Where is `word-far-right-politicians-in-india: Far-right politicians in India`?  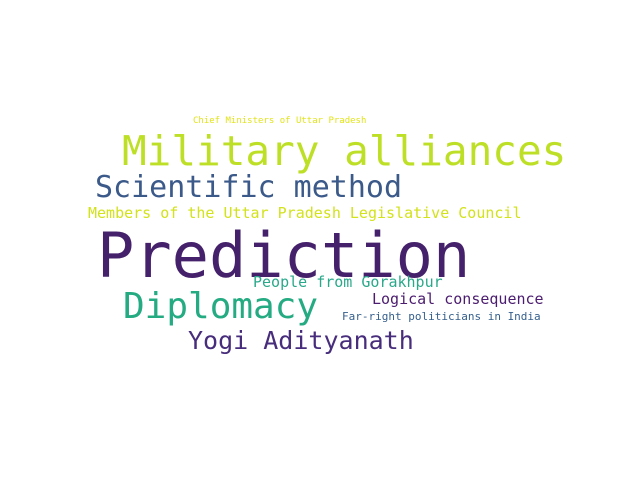 word-far-right-politicians-in-india: Far-right politicians in India is located at coordinates (441, 316).